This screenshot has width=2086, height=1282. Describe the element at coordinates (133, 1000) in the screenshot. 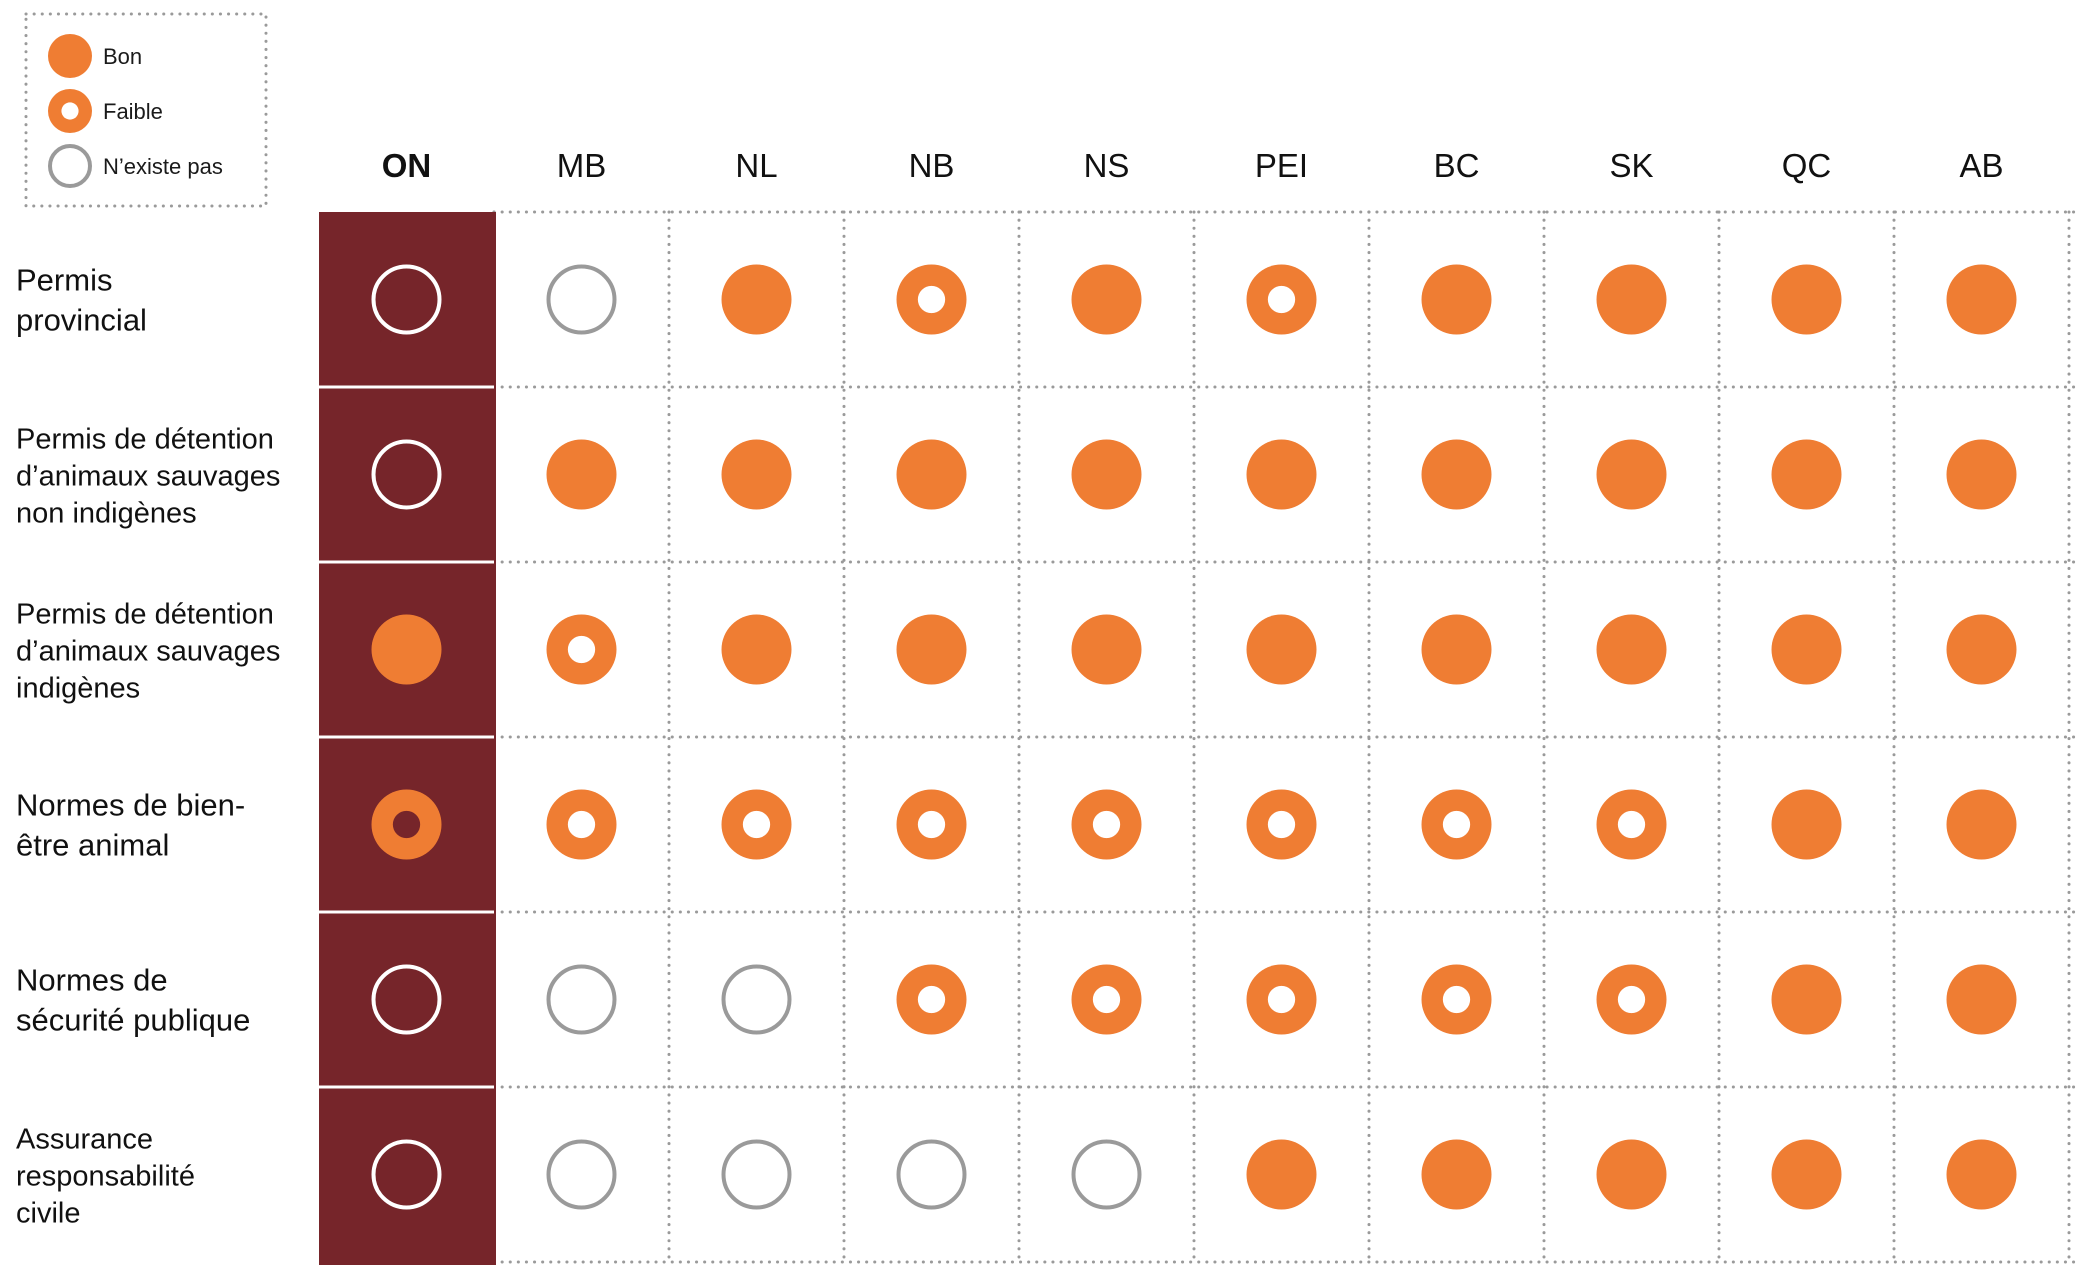

I see `row-label: Normes de sécurité publique` at that location.